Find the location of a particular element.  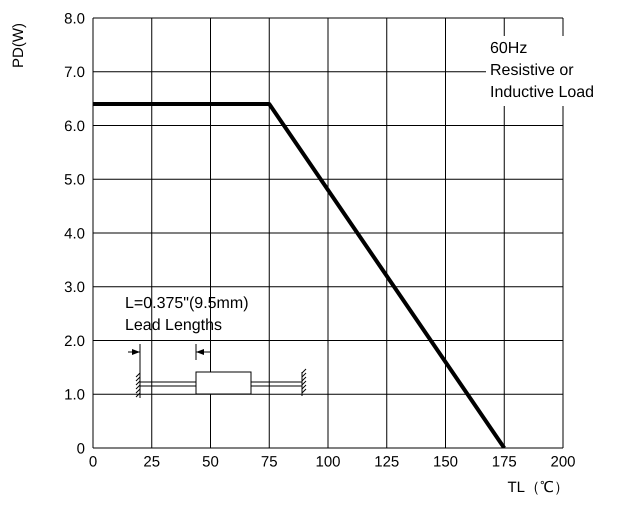

x-tick-label: 175 is located at coordinates (504, 462).